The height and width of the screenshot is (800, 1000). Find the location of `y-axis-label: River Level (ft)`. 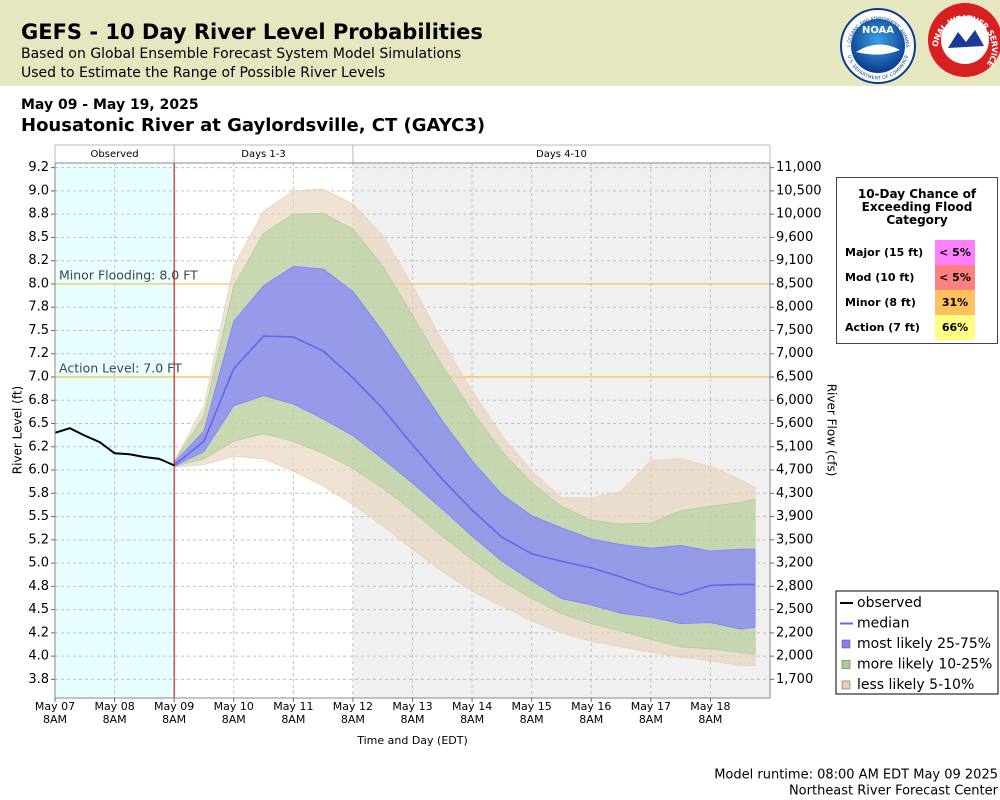

y-axis-label: River Level (ft) is located at coordinates (18, 430).